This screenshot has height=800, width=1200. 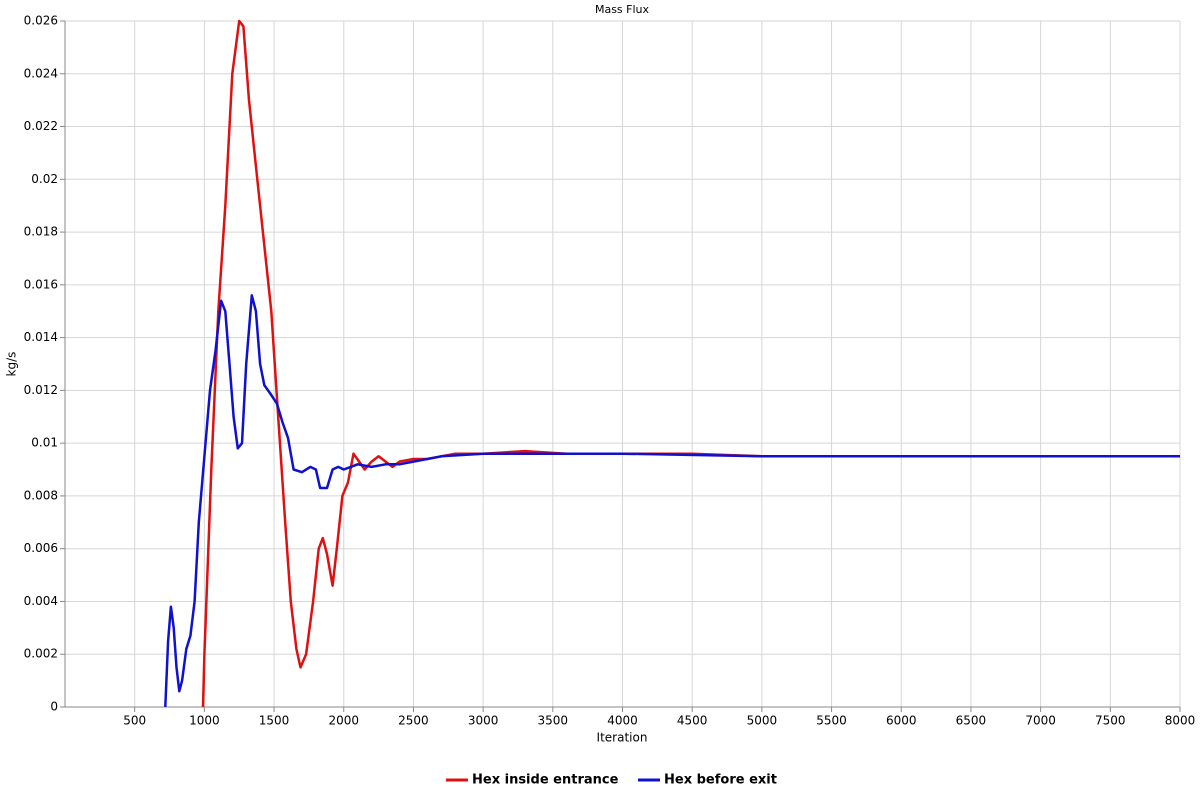 What do you see at coordinates (762, 721) in the screenshot?
I see `x-tick-label: 5000` at bounding box center [762, 721].